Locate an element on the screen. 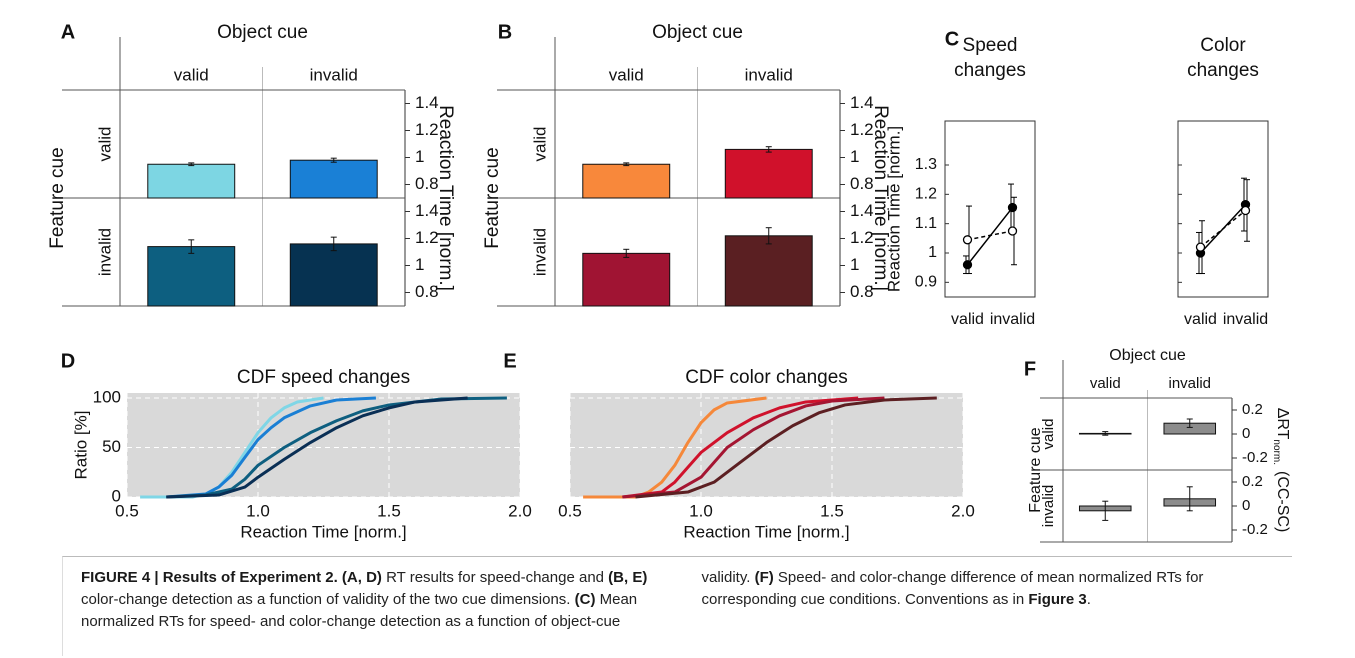  y-axis-label-sub: norm. is located at coordinates (1276, 452).